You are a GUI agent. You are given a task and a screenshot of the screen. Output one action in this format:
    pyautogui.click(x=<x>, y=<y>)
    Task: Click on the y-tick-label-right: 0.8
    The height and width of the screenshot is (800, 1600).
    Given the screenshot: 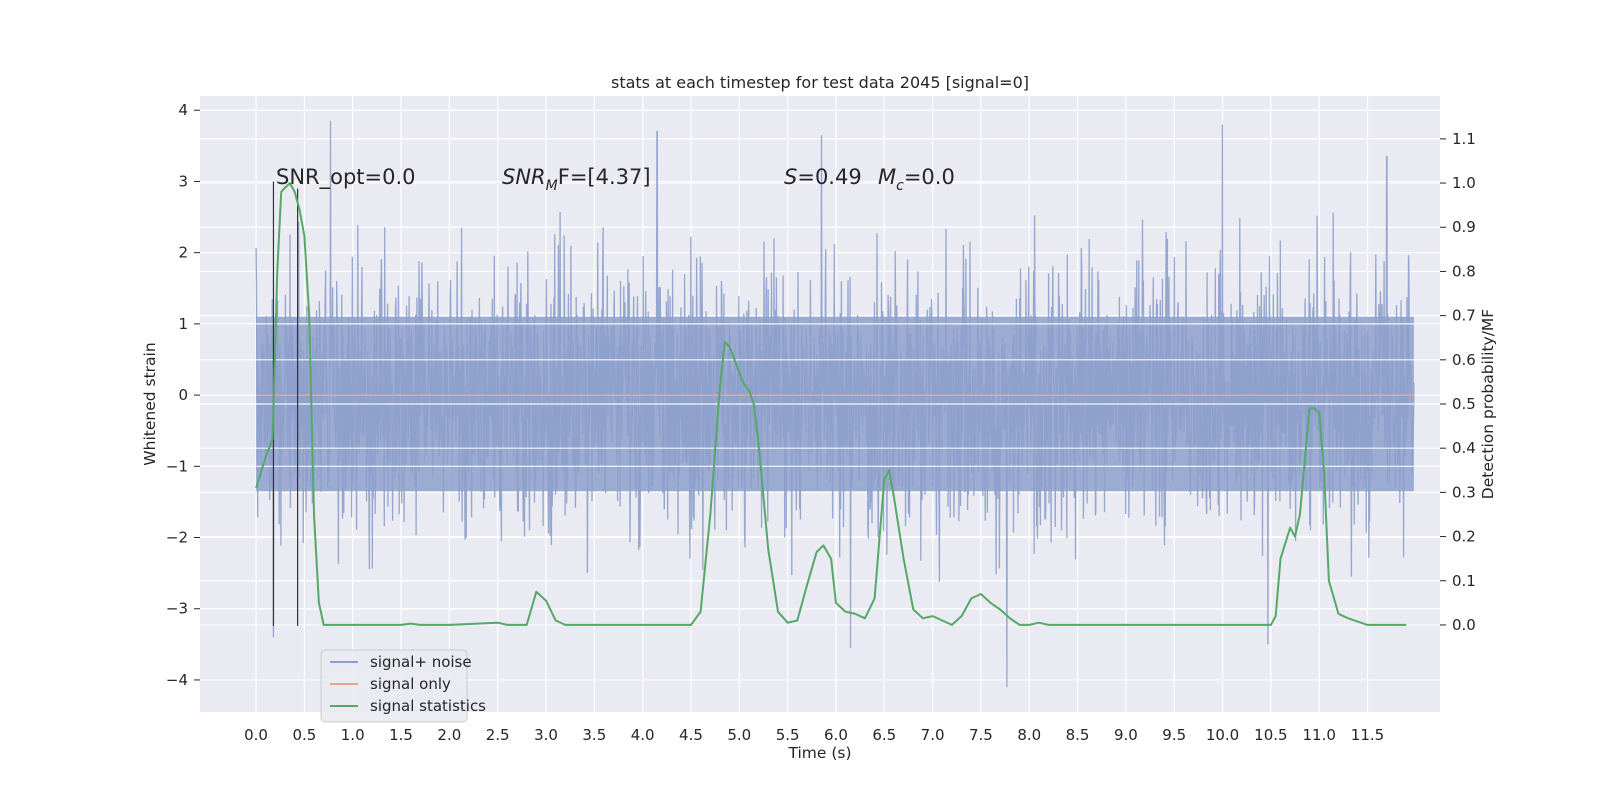 What is the action you would take?
    pyautogui.click(x=1464, y=271)
    